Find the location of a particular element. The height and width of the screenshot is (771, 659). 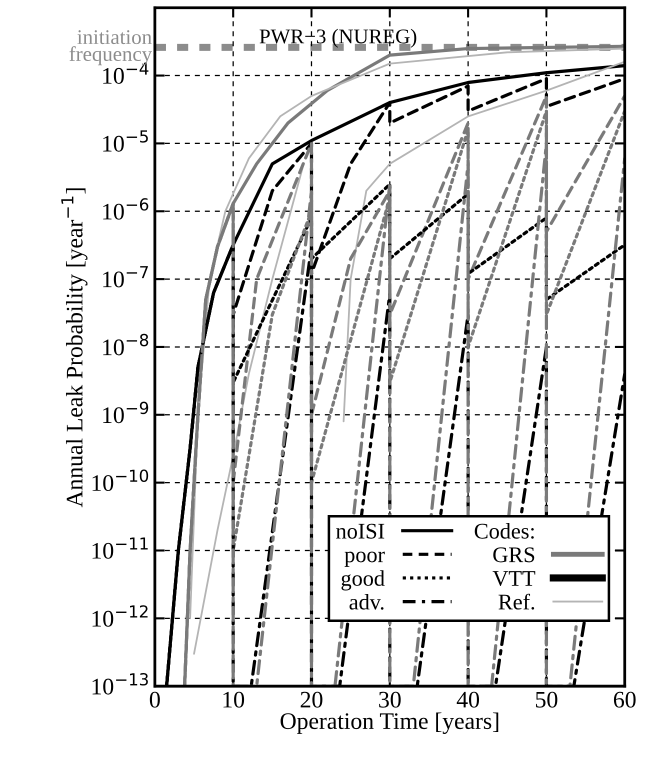

y-tick-label: 10$^{−10}$ is located at coordinates (120, 481).